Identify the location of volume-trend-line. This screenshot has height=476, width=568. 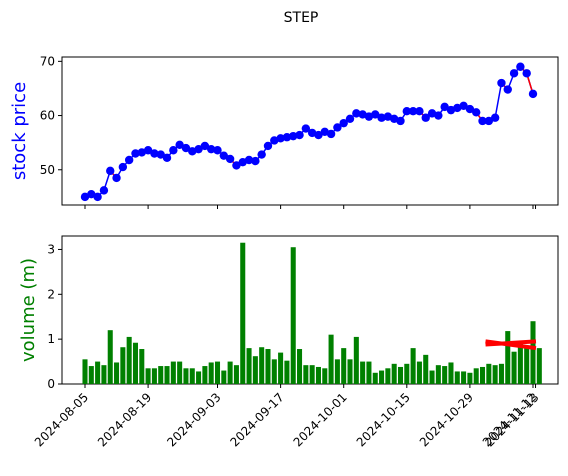
(511, 343).